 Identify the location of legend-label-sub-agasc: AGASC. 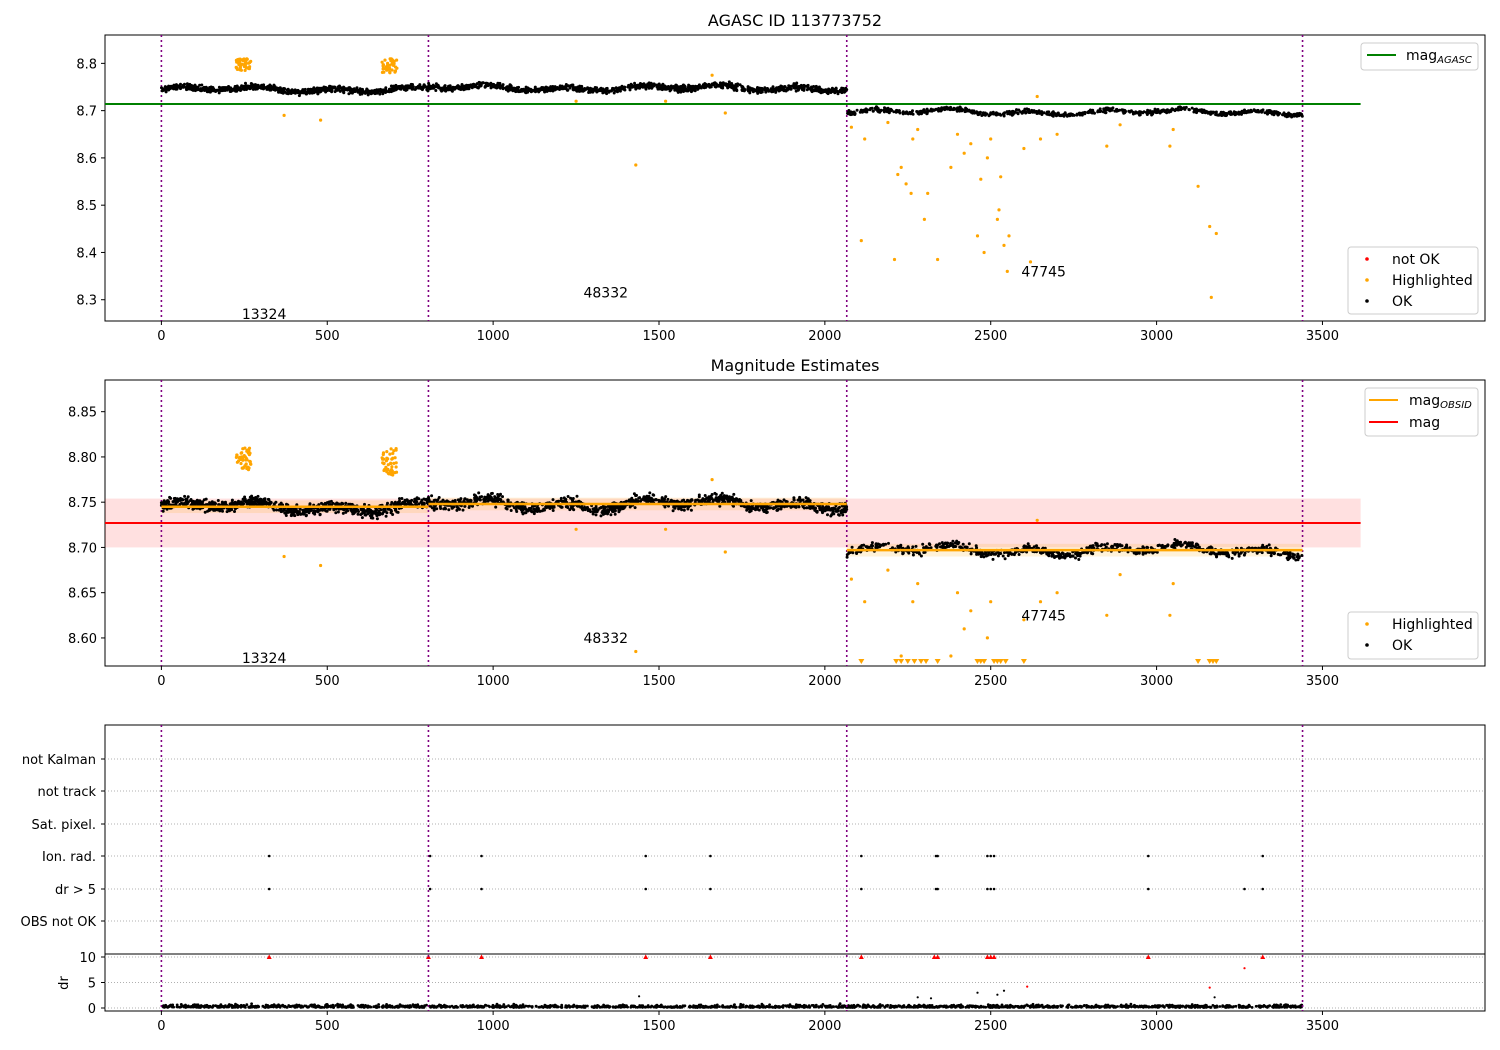
(1454, 60).